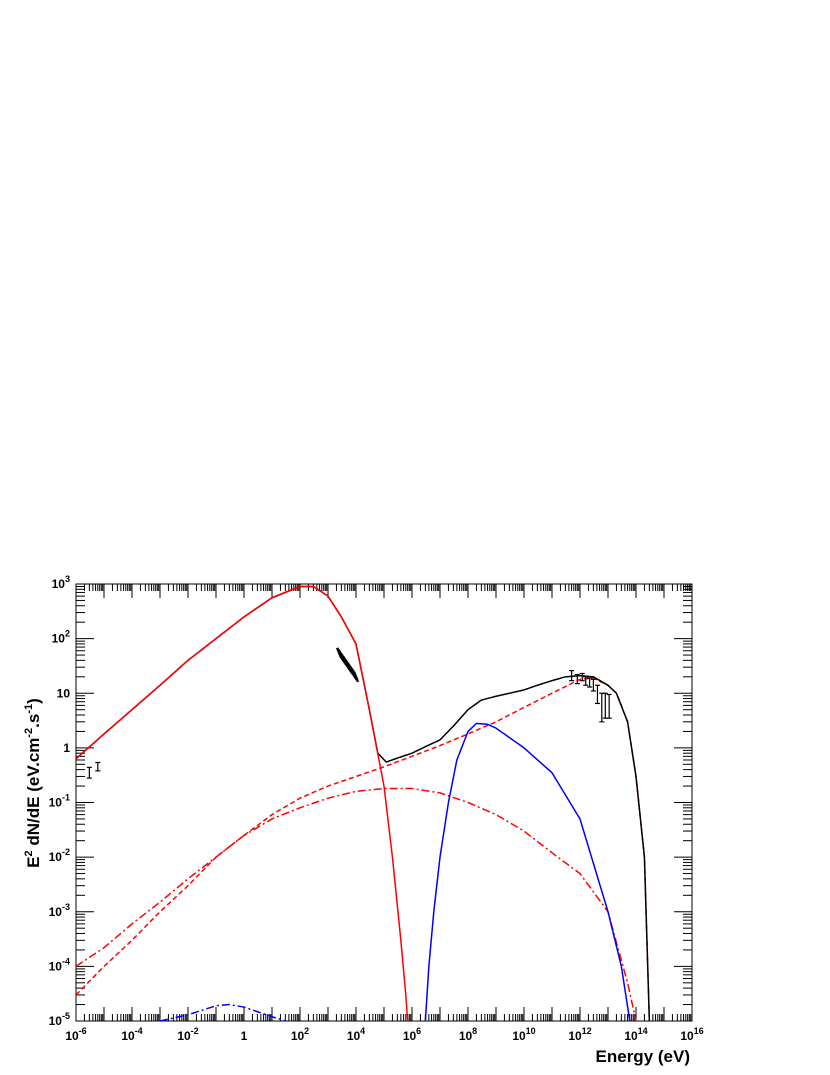 This screenshot has height=1075, width=830. Describe the element at coordinates (59, 855) in the screenshot. I see `y-tick-label: 10⁻²` at that location.